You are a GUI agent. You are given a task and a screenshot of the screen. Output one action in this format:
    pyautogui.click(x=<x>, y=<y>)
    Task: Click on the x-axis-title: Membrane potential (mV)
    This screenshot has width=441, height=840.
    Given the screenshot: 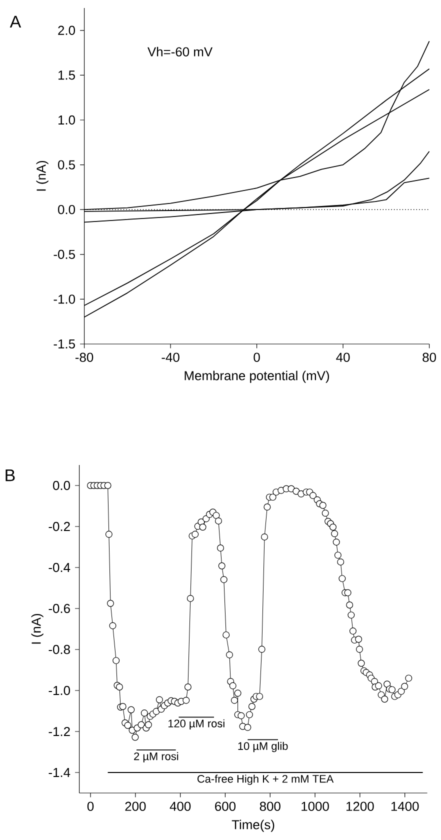 What is the action you would take?
    pyautogui.click(x=257, y=376)
    